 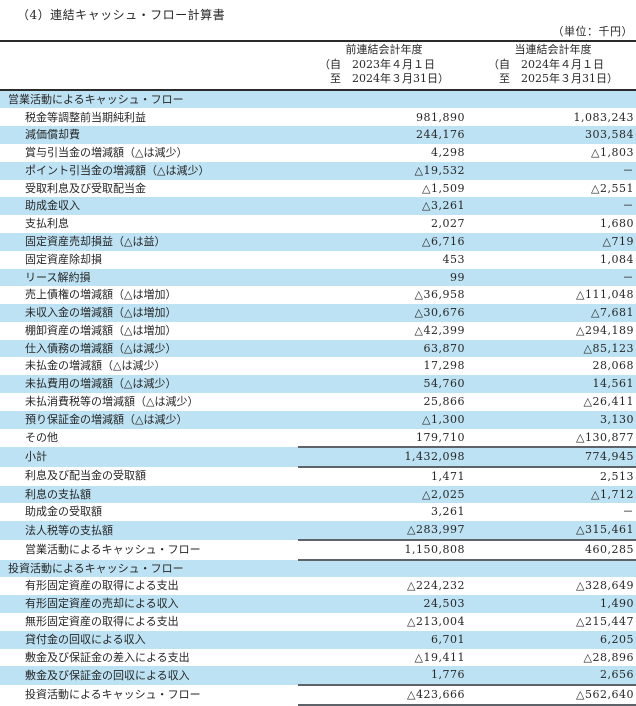 I want to click on table-row: 仕入債務の増減額（△は減少） 63,870 △85,123, so click(x=318, y=348).